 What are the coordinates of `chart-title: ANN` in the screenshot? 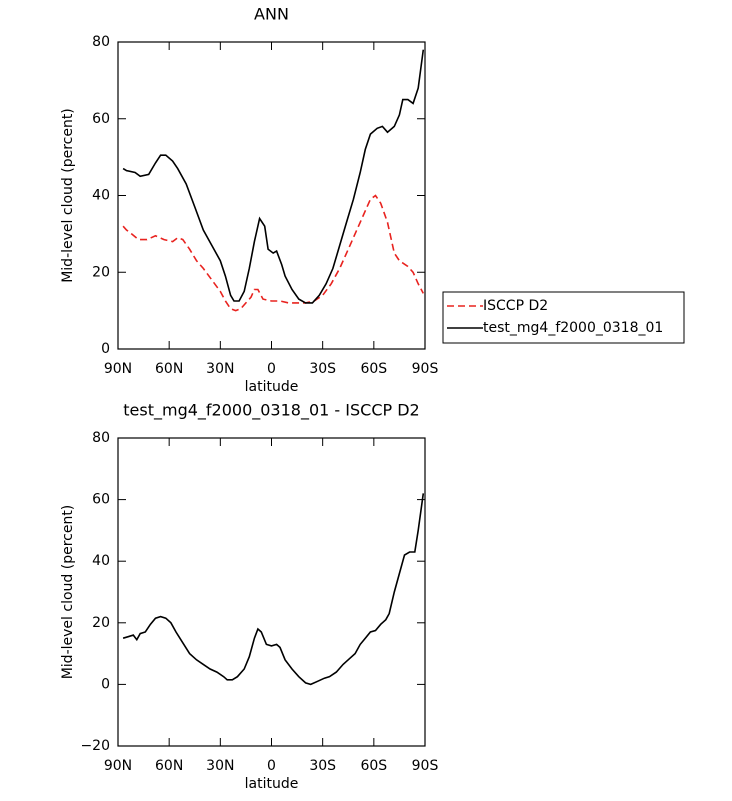 It's located at (271, 14).